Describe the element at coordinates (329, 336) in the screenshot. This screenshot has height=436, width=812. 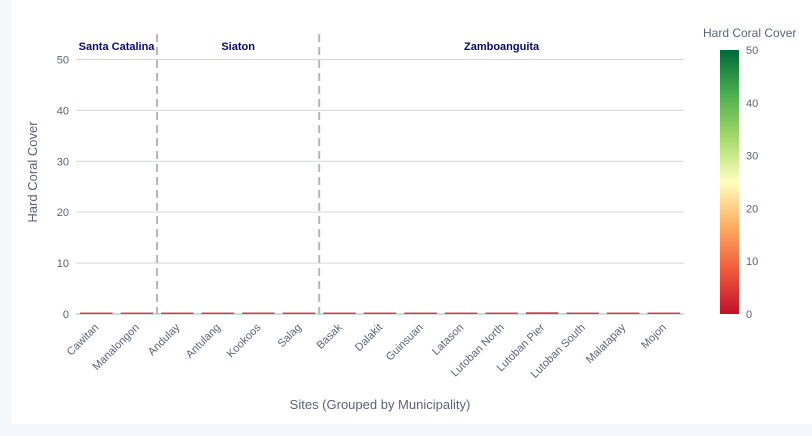
I see `x-tick-label: Basak` at that location.